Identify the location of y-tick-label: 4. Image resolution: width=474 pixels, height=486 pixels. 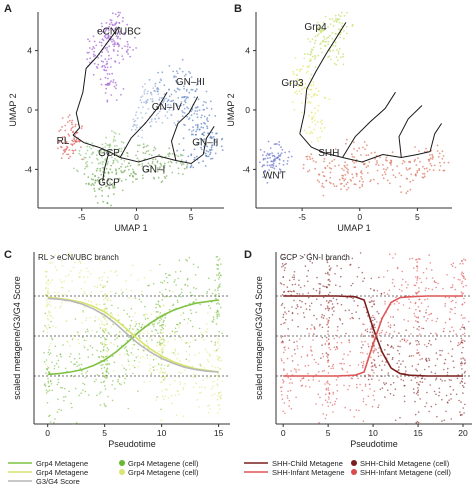
(29, 51).